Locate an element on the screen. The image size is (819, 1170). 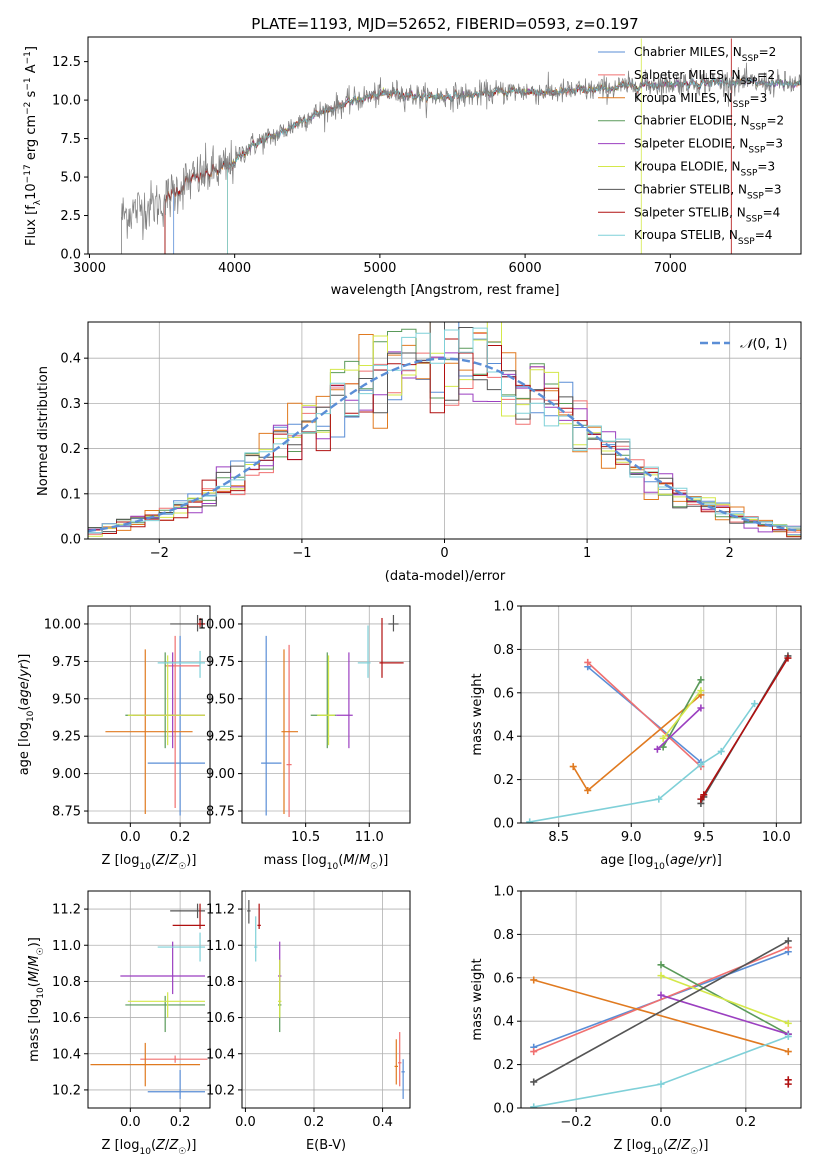
label-part: −1 is located at coordinates (28, 57).